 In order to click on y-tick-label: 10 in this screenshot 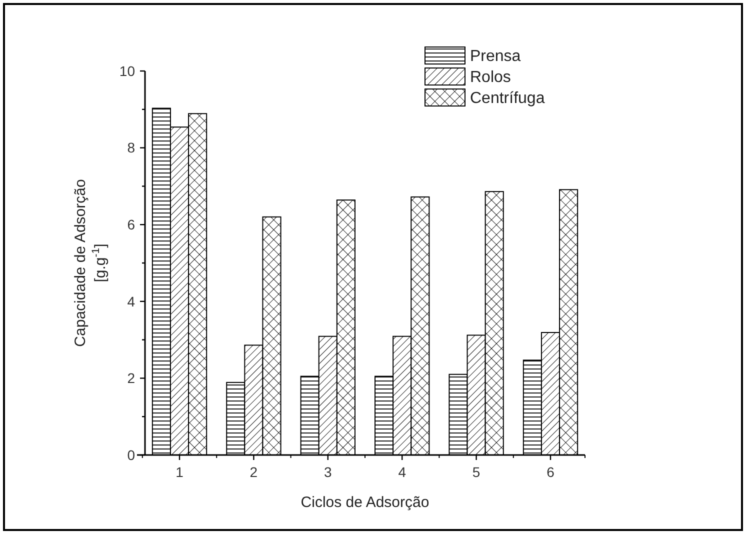, I will do `click(127, 70)`.